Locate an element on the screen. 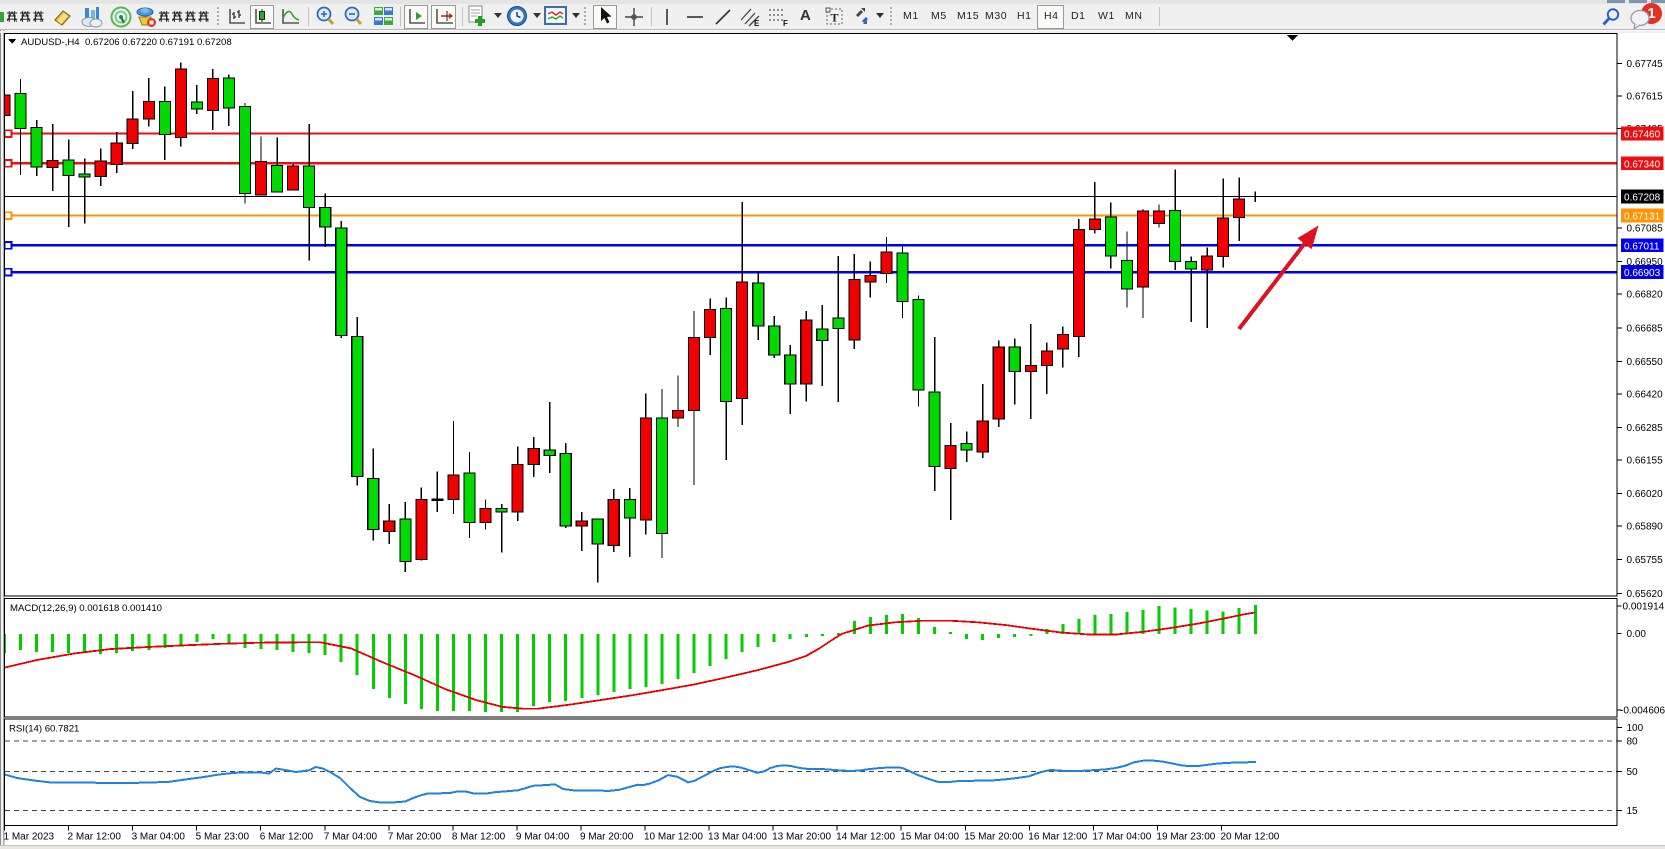 This screenshot has height=849, width=1665. svg-text: 3 Mar 04:00 is located at coordinates (159, 837).